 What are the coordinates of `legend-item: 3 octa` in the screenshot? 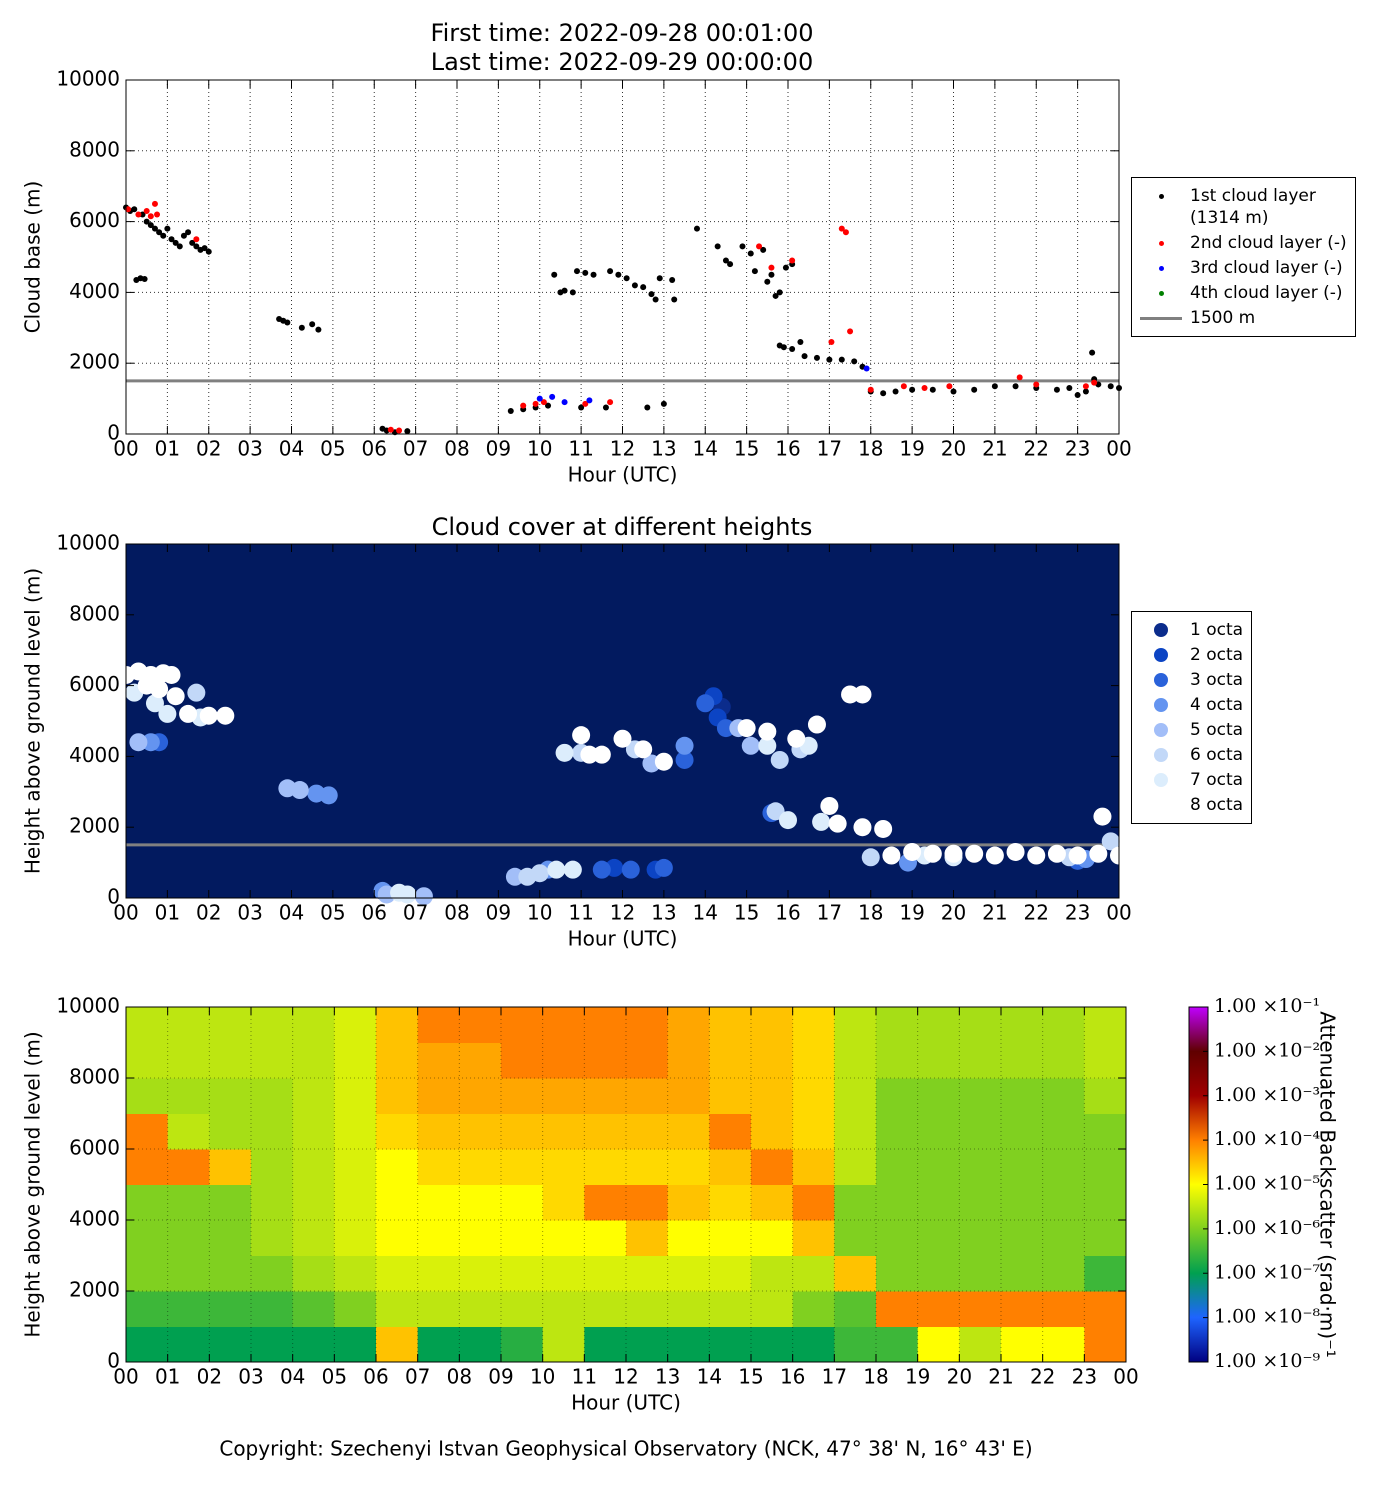 It's located at (1191, 680).